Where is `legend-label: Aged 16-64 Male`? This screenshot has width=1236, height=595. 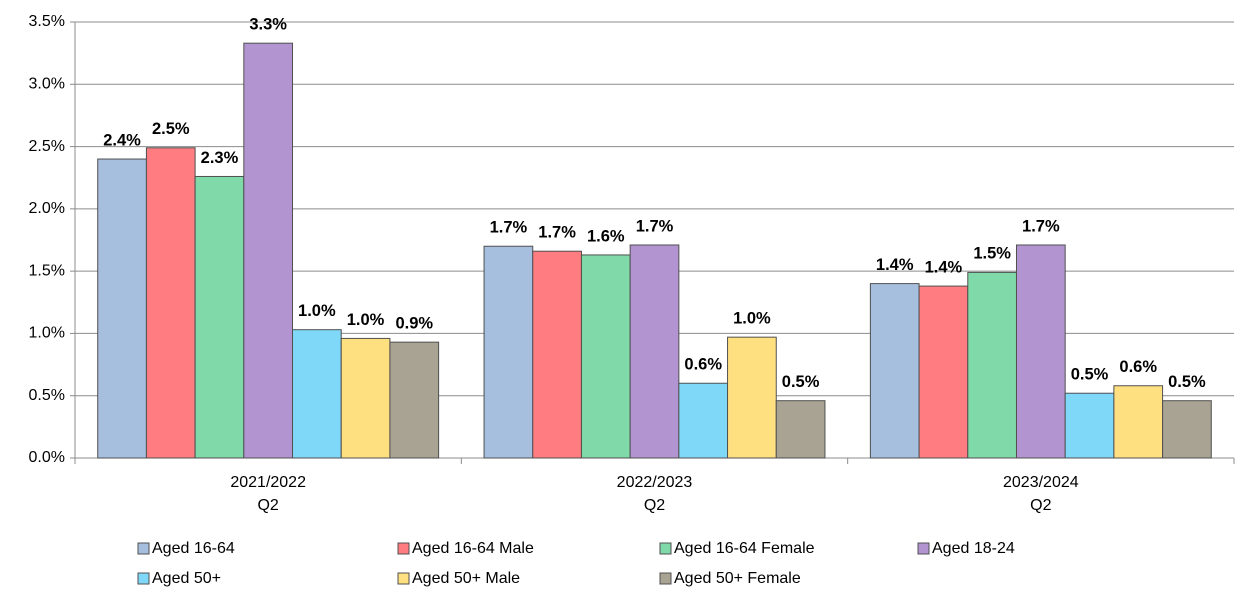 legend-label: Aged 16-64 Male is located at coordinates (473, 548).